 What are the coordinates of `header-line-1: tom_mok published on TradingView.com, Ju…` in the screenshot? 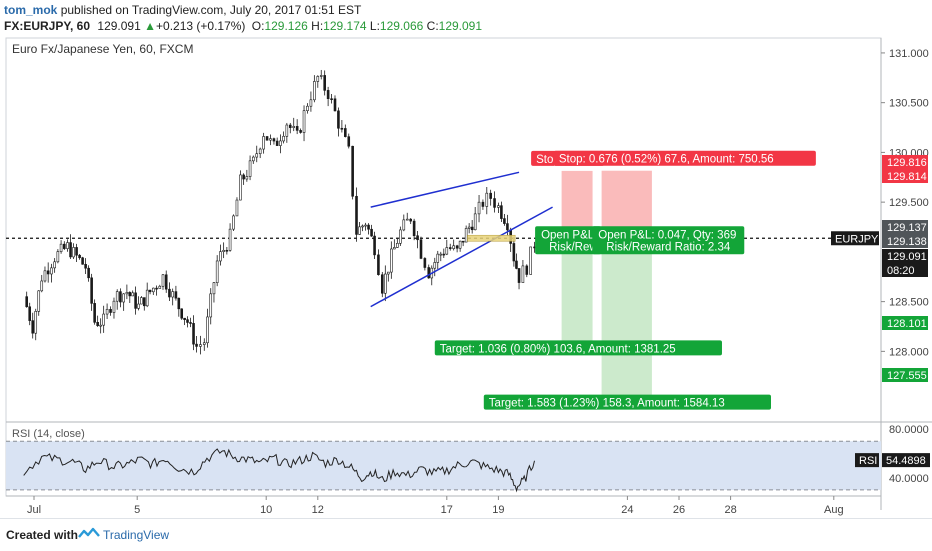 It's located at (182, 10).